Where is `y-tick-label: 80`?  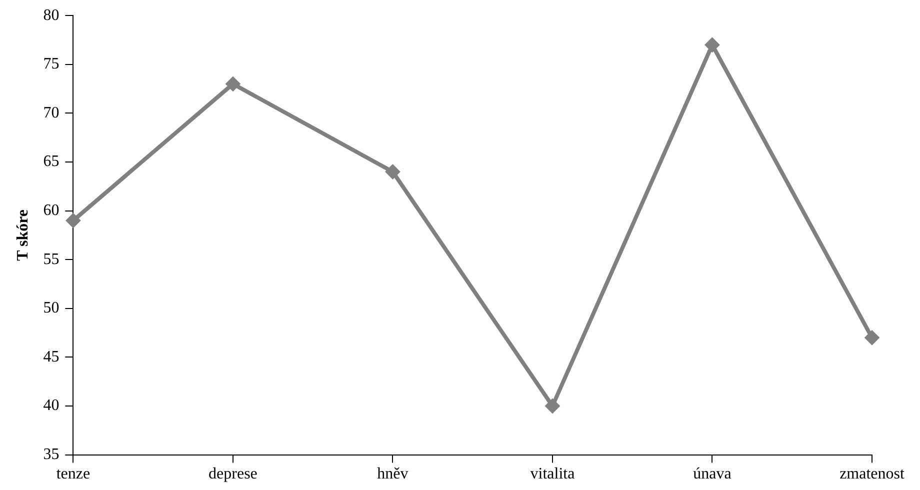
y-tick-label: 80 is located at coordinates (51, 15).